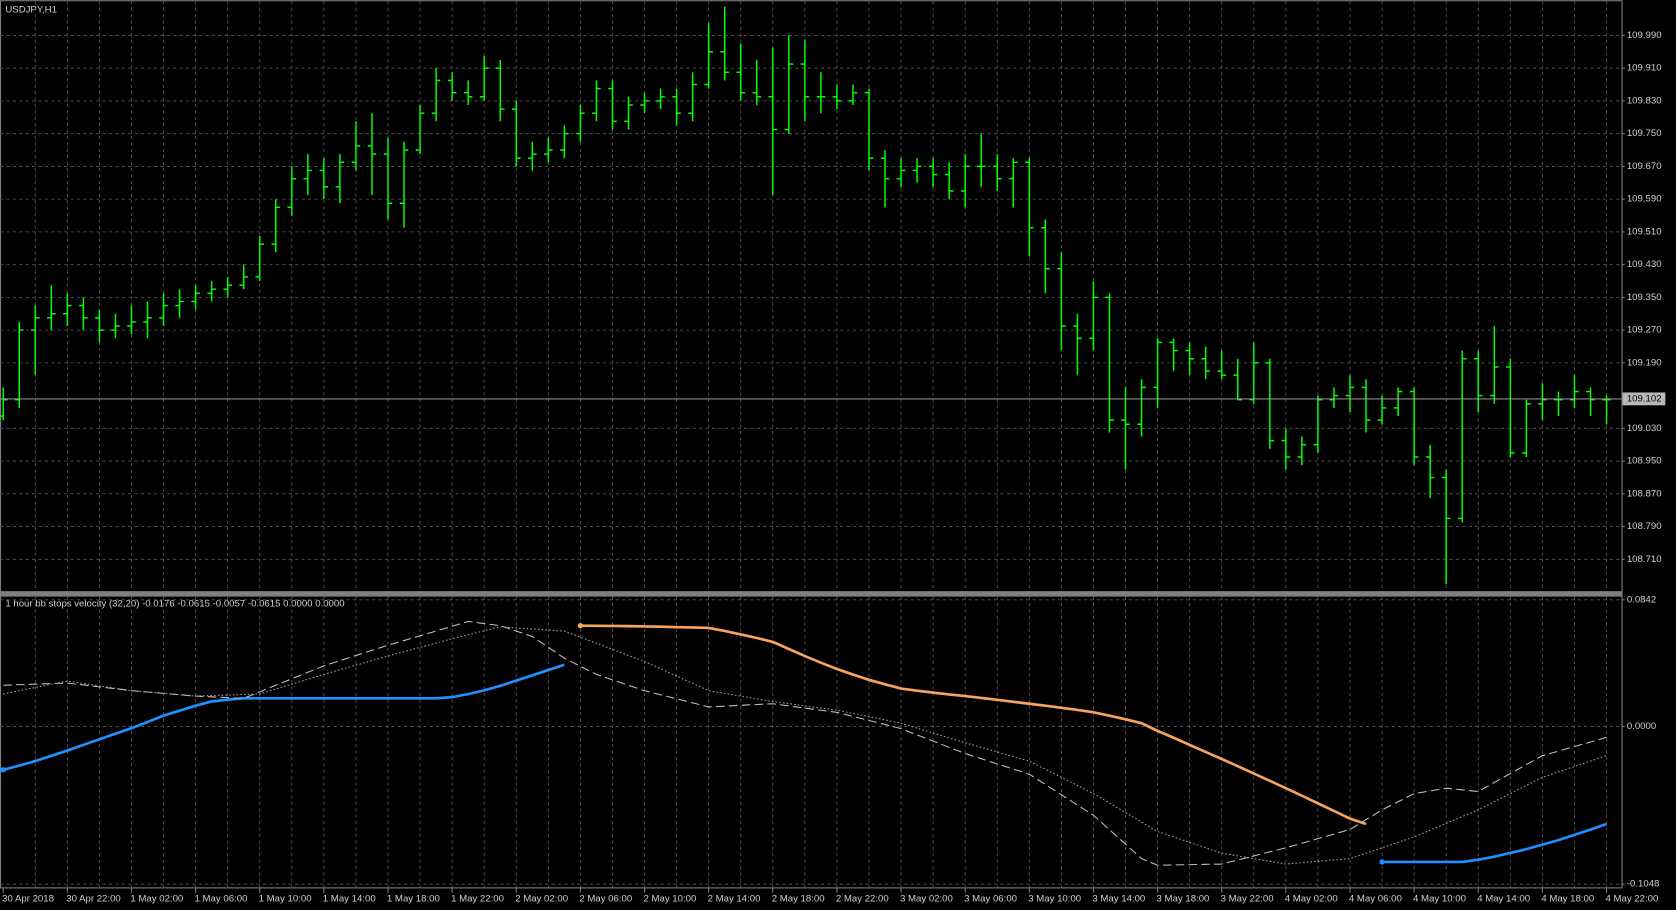 This screenshot has width=1676, height=910. Describe the element at coordinates (1644, 297) in the screenshot. I see `y-tick-label: 109.350` at that location.